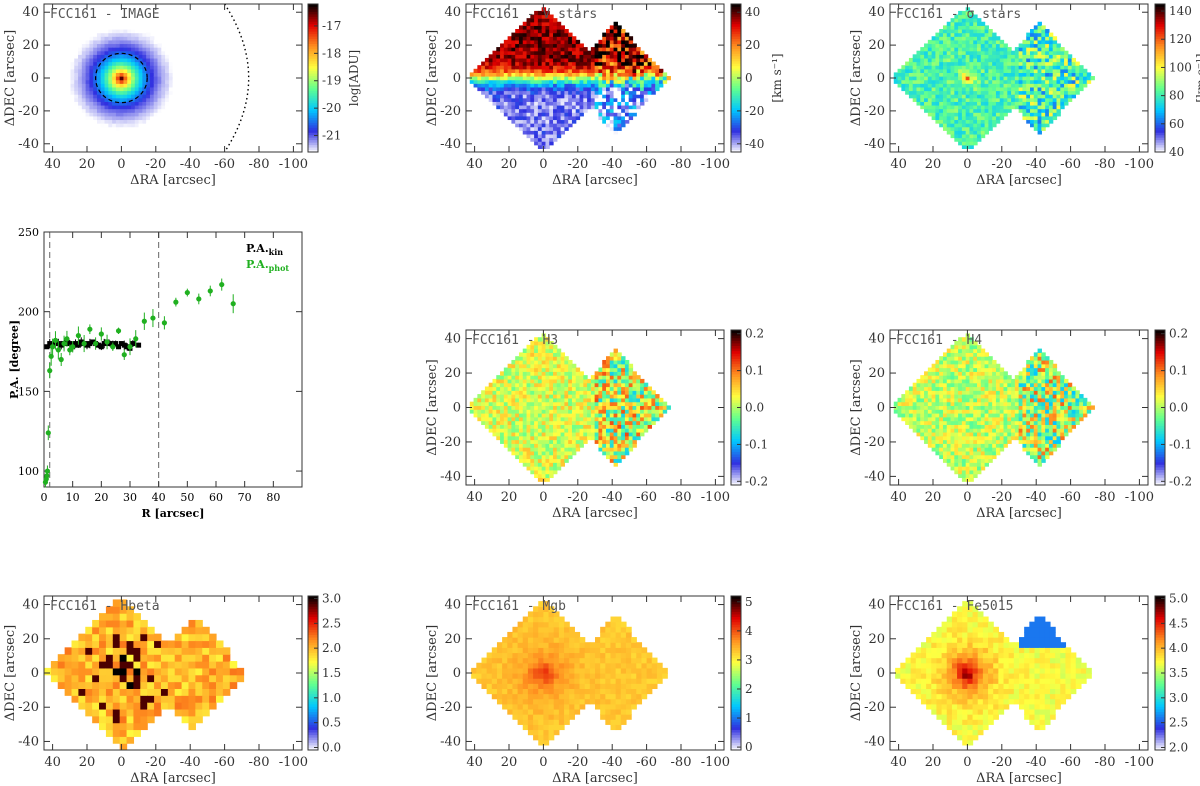  I want to click on image-ytick-label: 0, so click(35, 78).